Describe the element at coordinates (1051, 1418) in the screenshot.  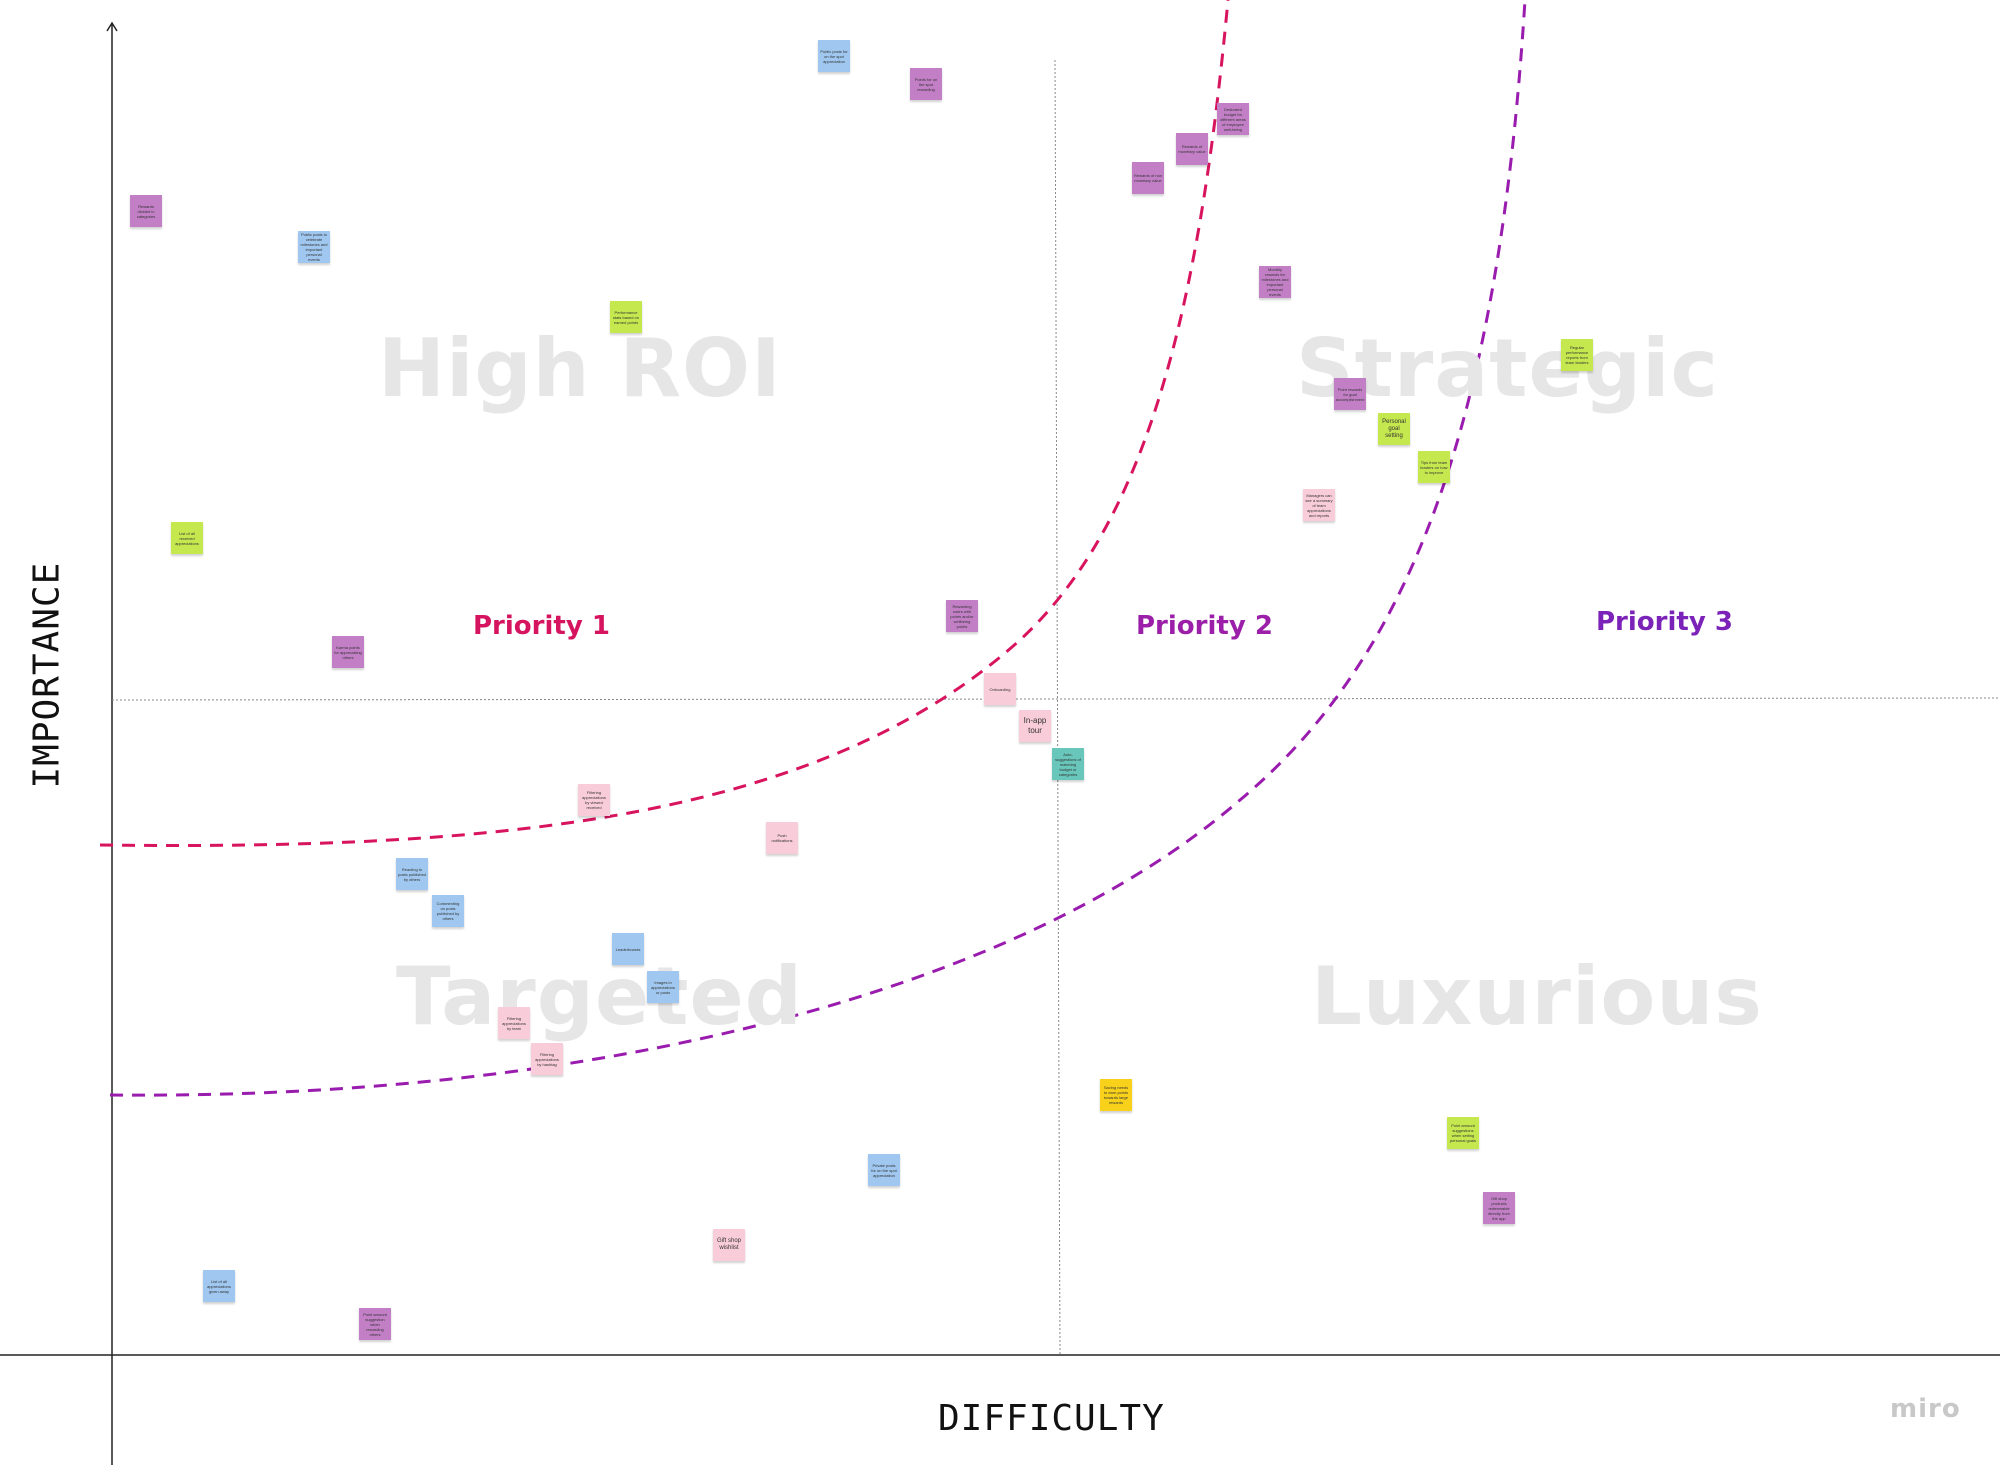
I see `x-axis-label: DIFFICULTY` at that location.